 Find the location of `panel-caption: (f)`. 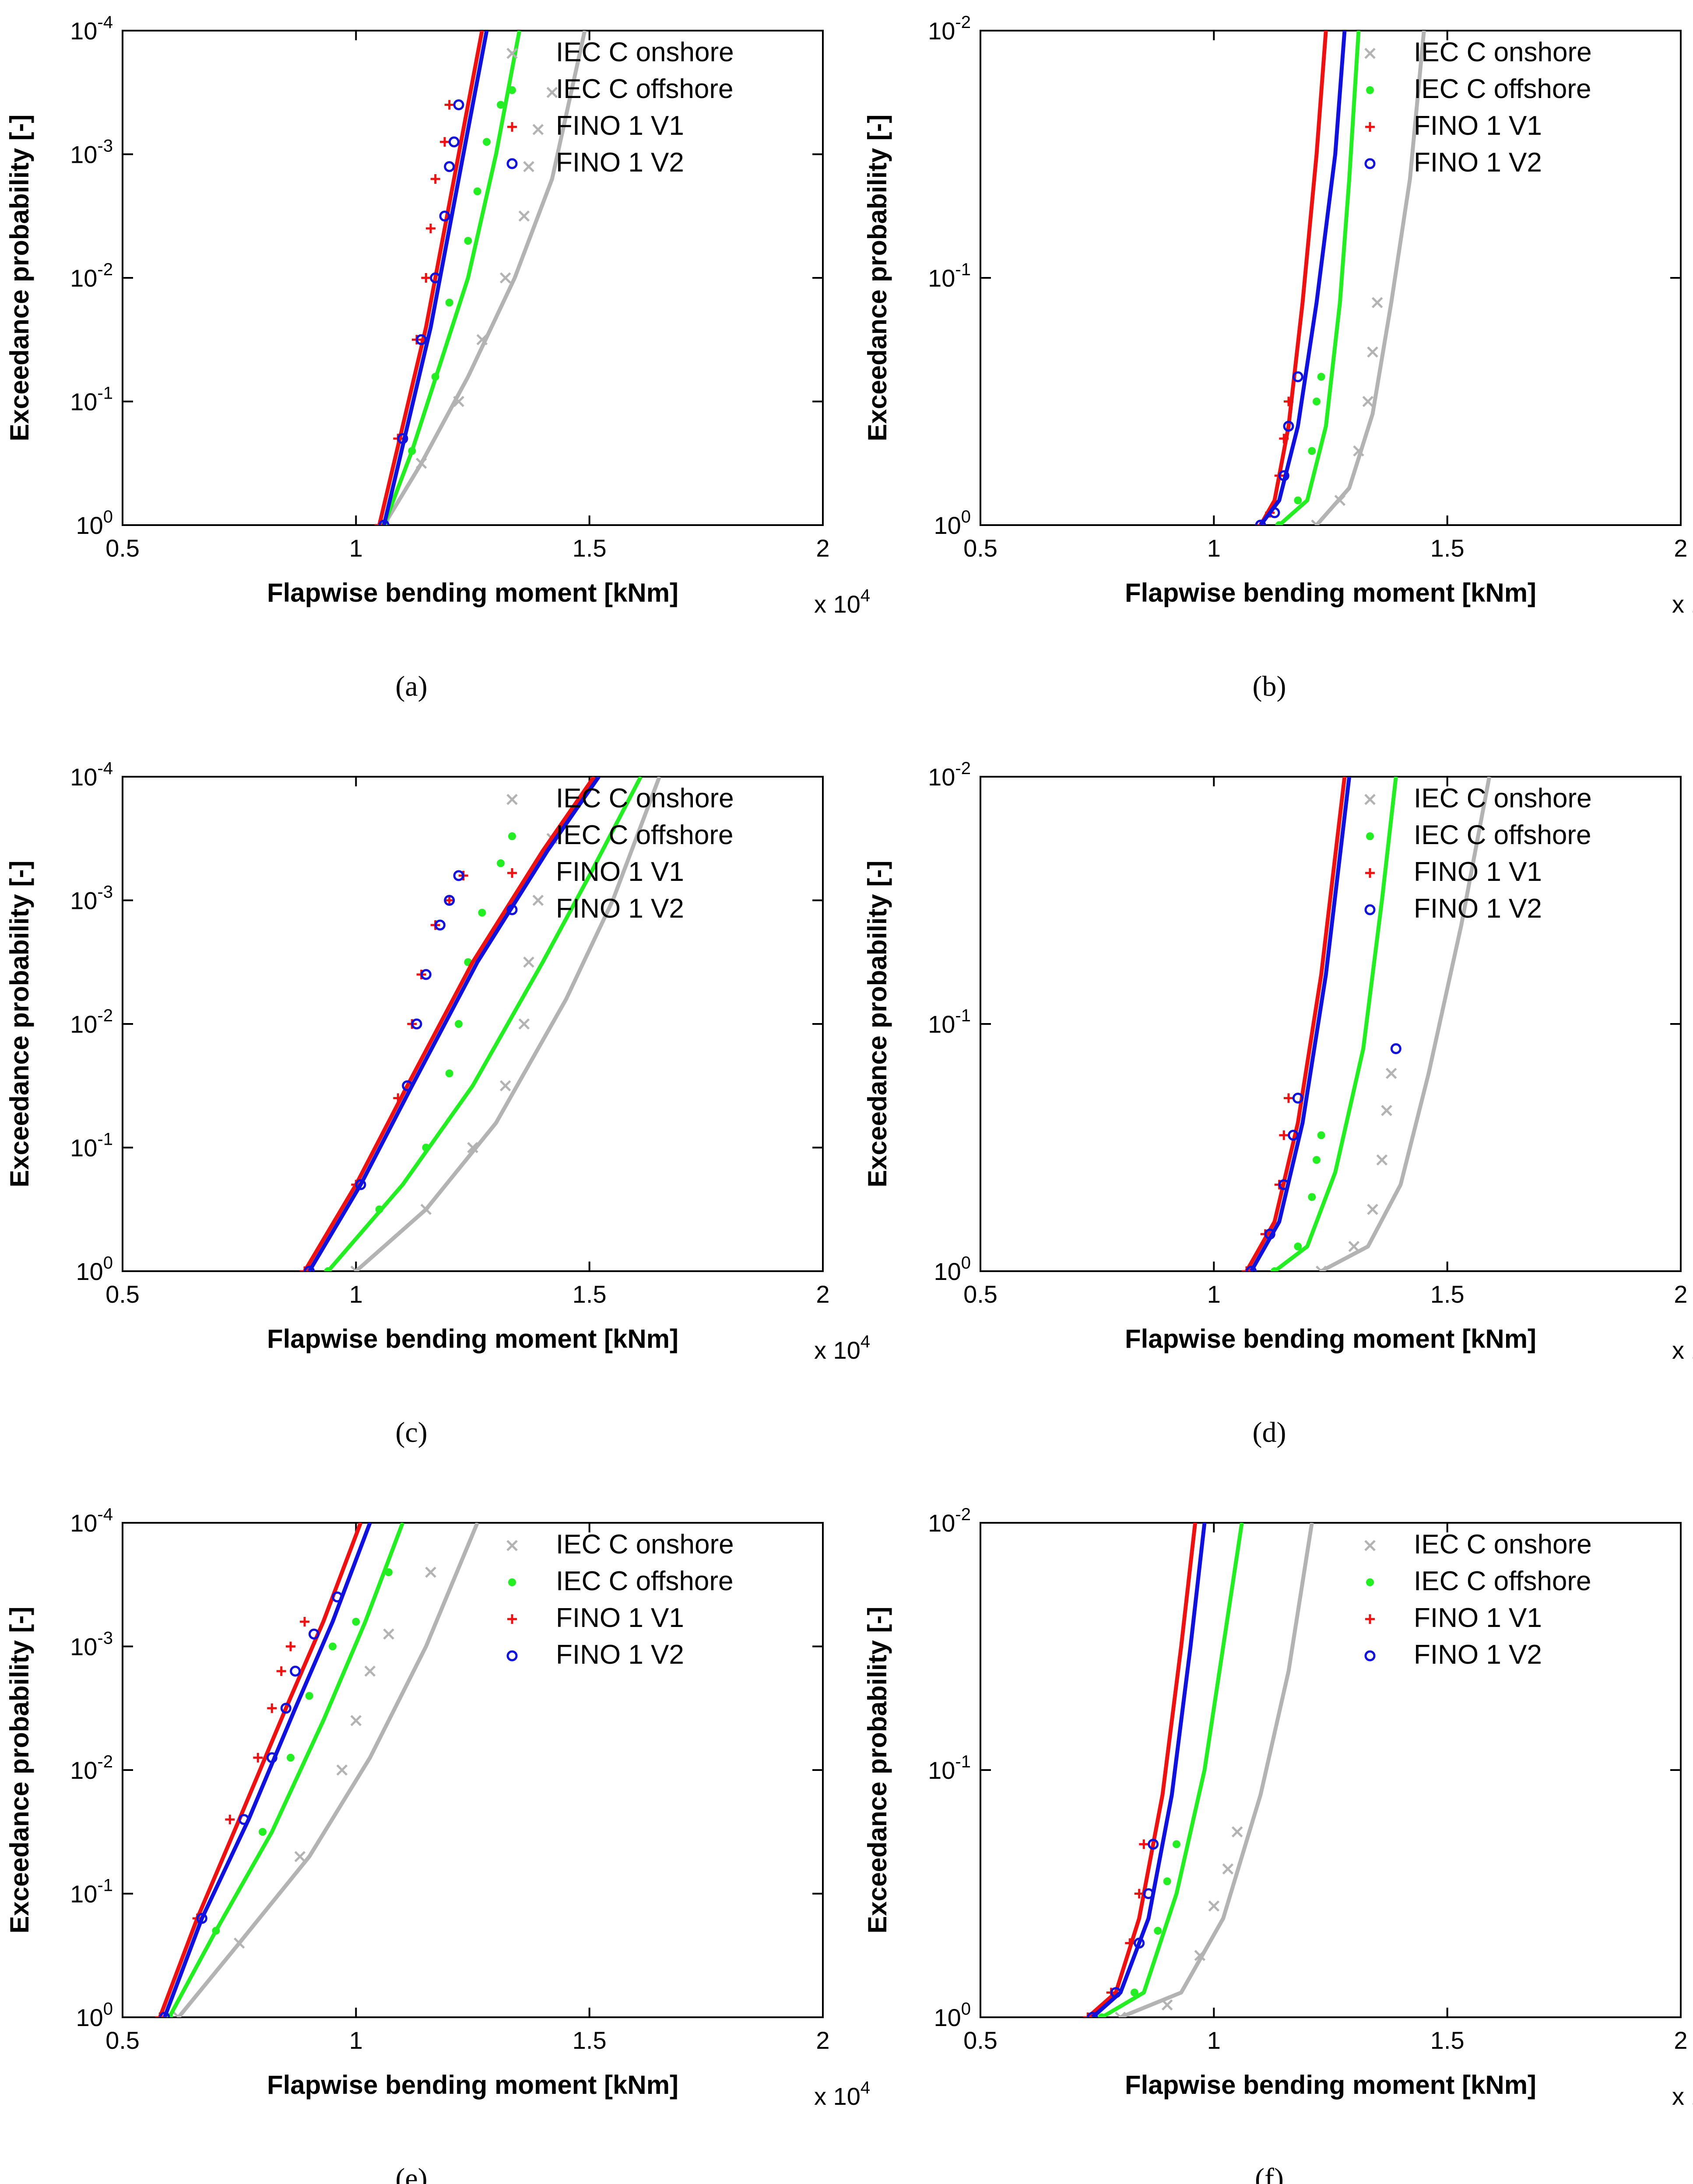

panel-caption: (f) is located at coordinates (1269, 2173).